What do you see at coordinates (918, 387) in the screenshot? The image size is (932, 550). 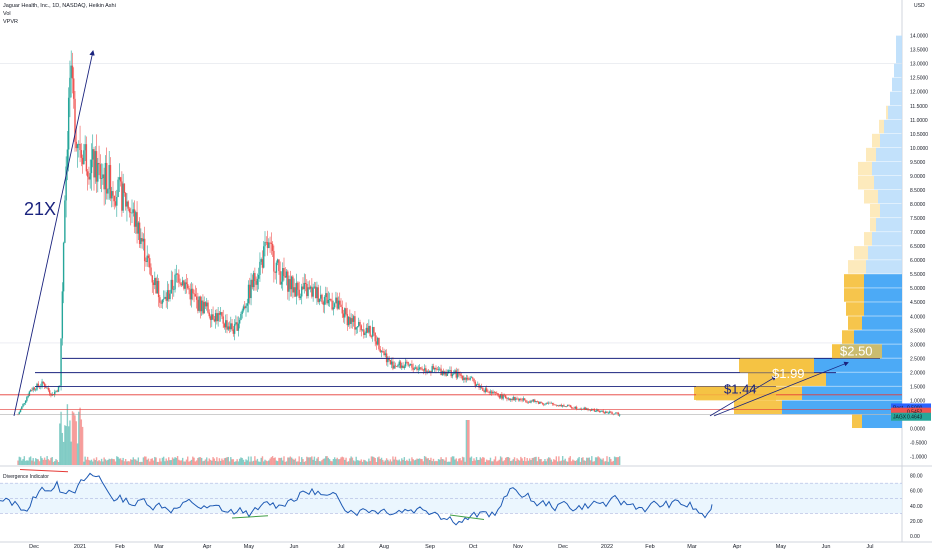 I see `price-tick-label: 1.5000` at bounding box center [918, 387].